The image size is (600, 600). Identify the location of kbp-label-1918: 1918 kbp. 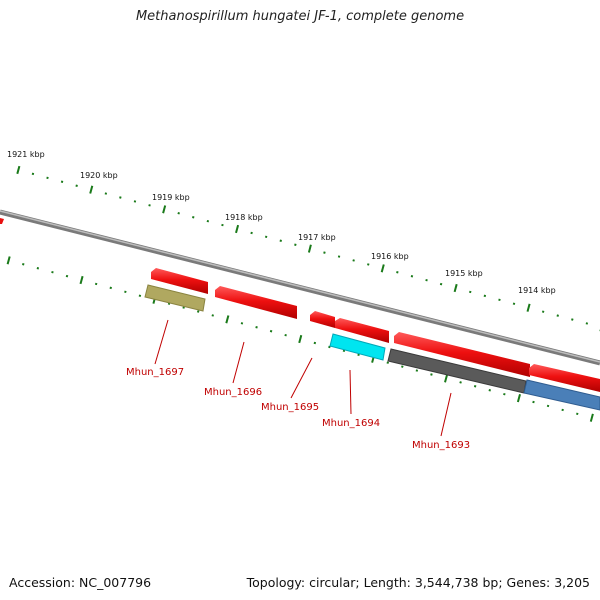
(244, 217).